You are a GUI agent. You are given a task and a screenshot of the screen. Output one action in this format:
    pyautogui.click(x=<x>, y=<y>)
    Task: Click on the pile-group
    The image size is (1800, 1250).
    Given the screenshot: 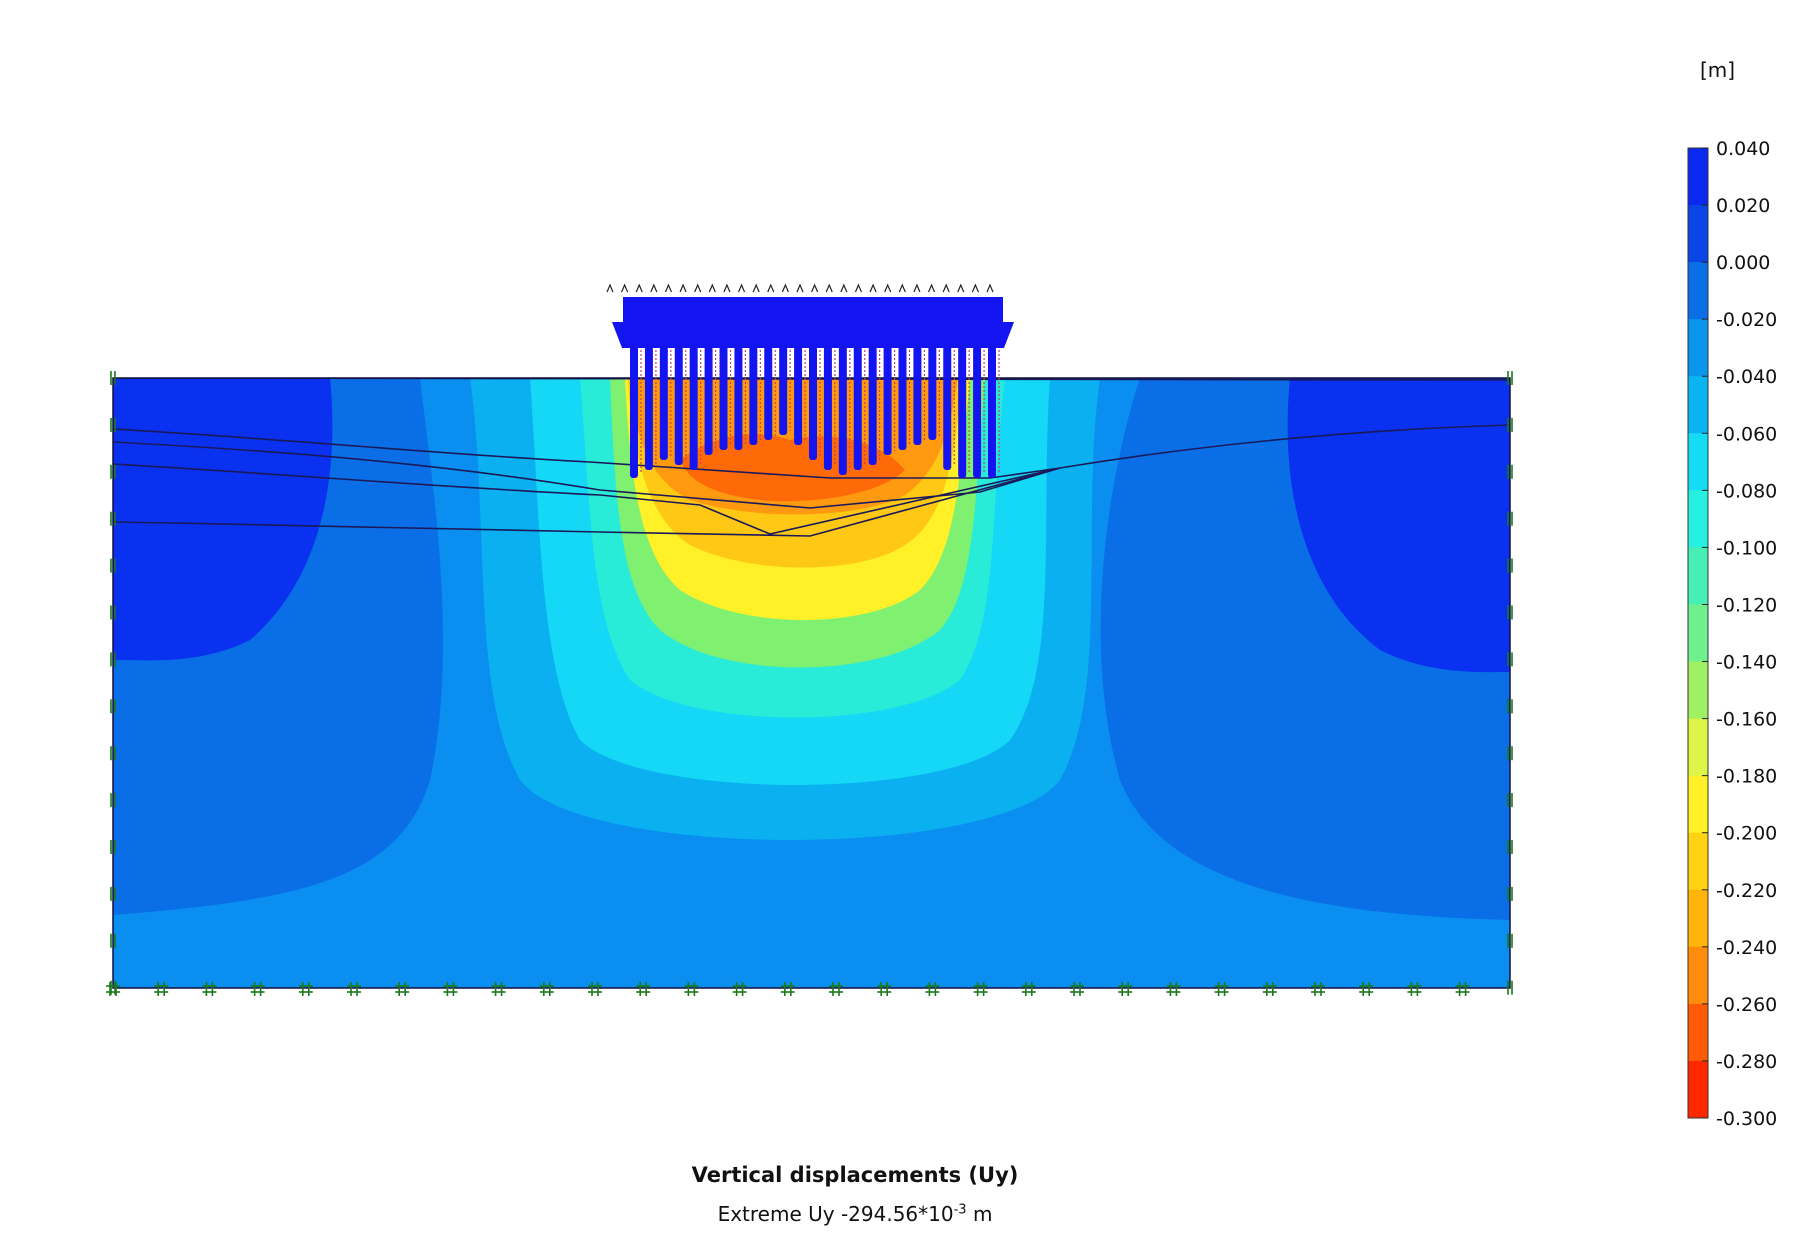 What is the action you would take?
    pyautogui.click(x=815, y=412)
    